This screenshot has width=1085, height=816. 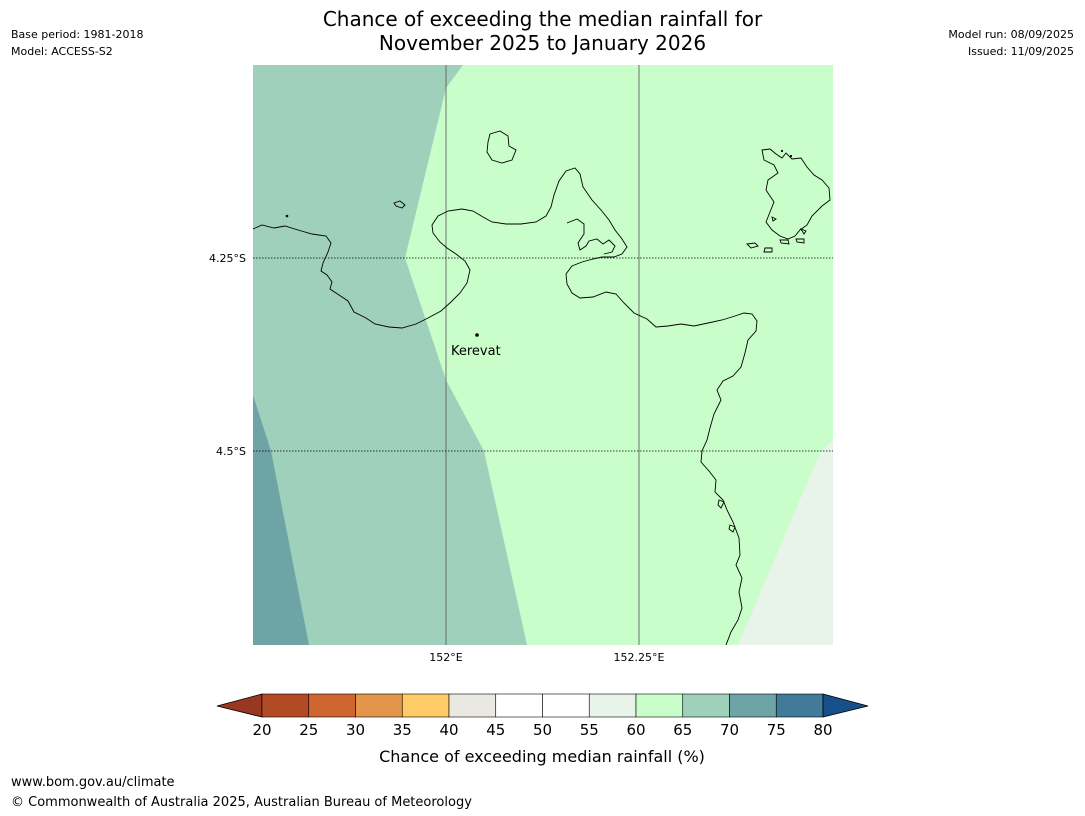 What do you see at coordinates (261, 730) in the screenshot?
I see `colorbar-tick-label: 20` at bounding box center [261, 730].